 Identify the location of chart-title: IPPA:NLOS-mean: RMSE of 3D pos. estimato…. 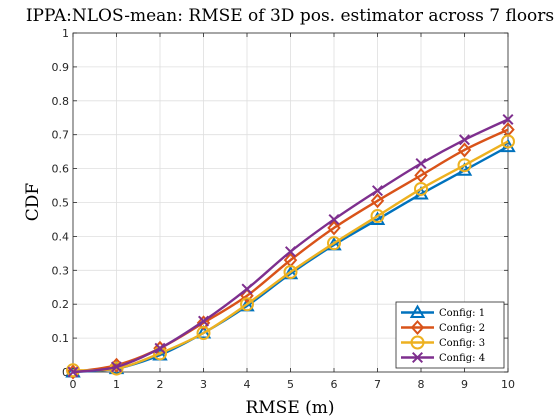
(290, 16).